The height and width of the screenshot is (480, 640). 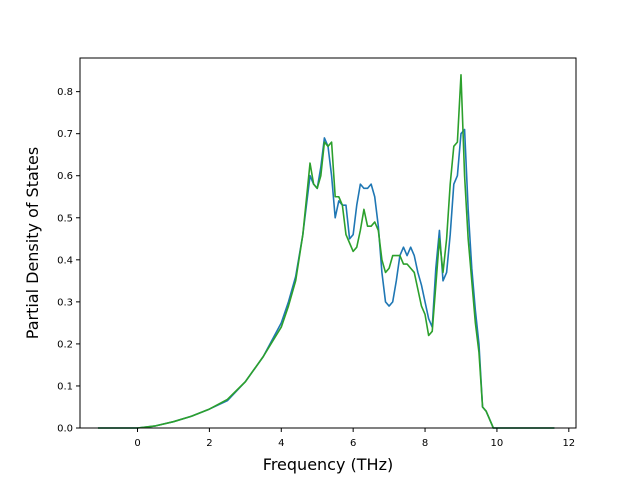 I want to click on x-axis-label: Frequency (THz), so click(x=328, y=464).